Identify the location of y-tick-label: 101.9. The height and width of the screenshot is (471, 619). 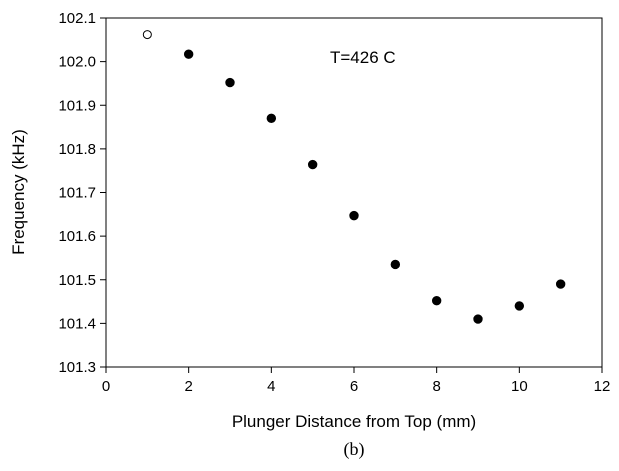
(77, 105).